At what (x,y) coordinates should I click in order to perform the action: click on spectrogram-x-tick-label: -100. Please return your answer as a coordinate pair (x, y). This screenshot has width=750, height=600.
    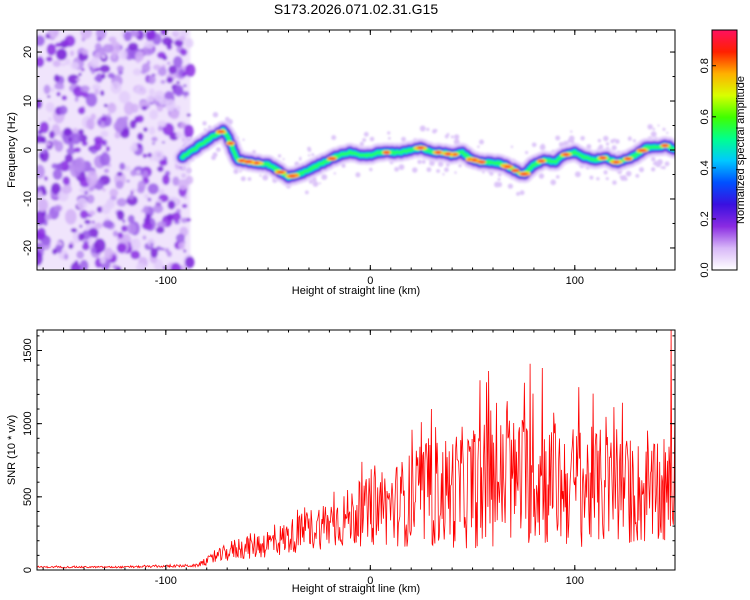
    Looking at the image, I should click on (166, 281).